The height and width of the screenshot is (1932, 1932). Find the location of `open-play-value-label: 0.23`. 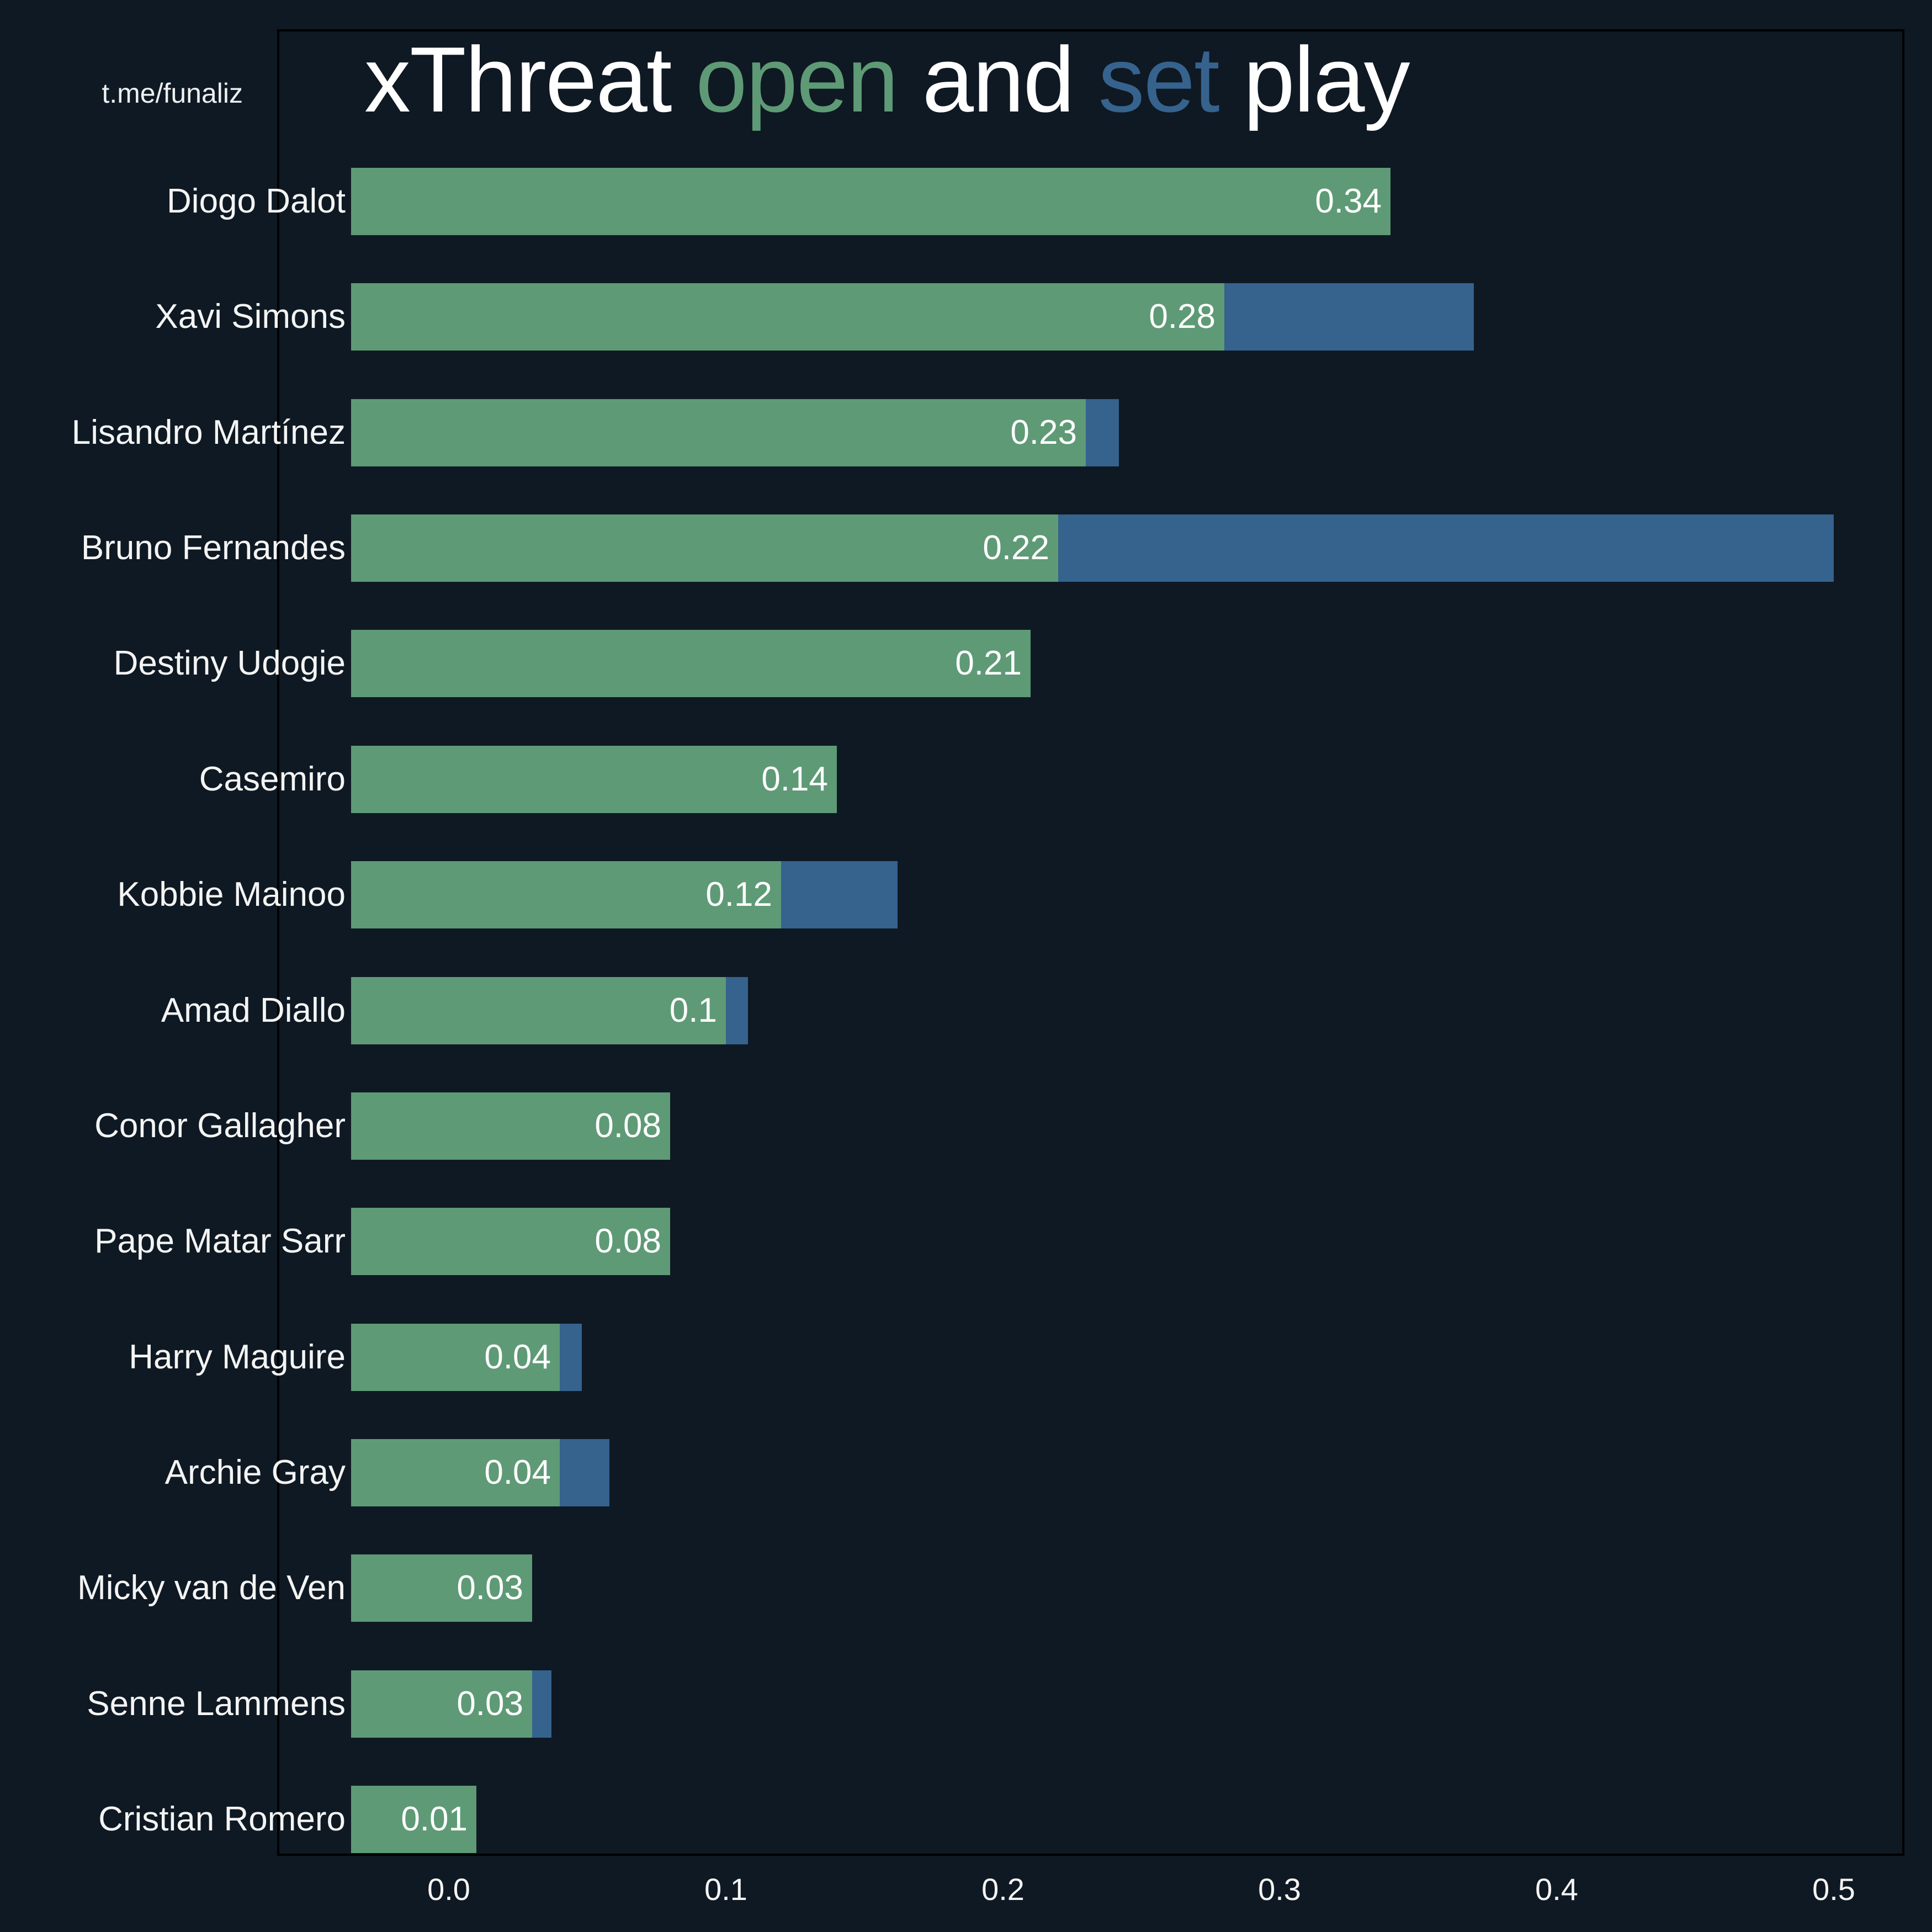

open-play-value-label: 0.23 is located at coordinates (1044, 433).